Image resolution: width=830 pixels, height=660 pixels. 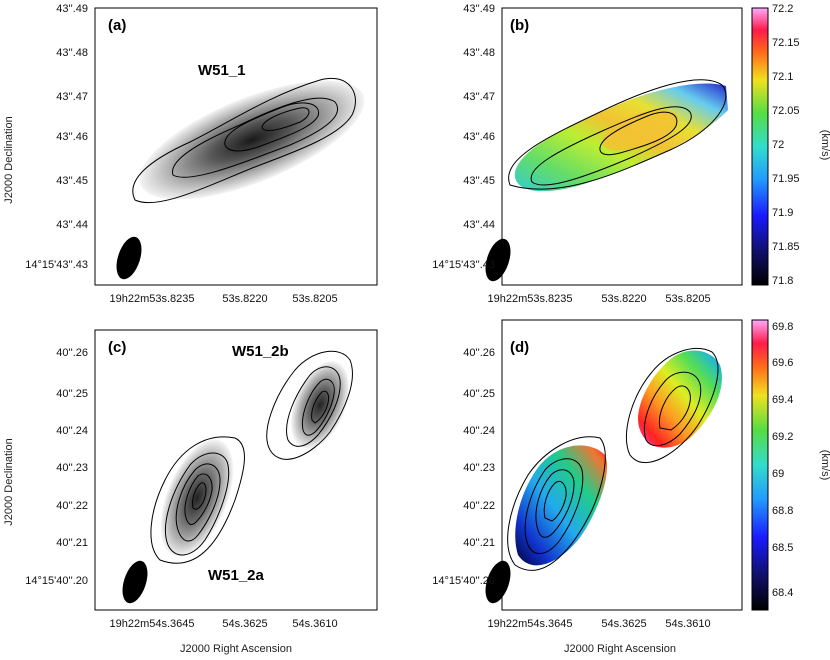 I want to click on panel-a-beam, so click(x=129, y=258).